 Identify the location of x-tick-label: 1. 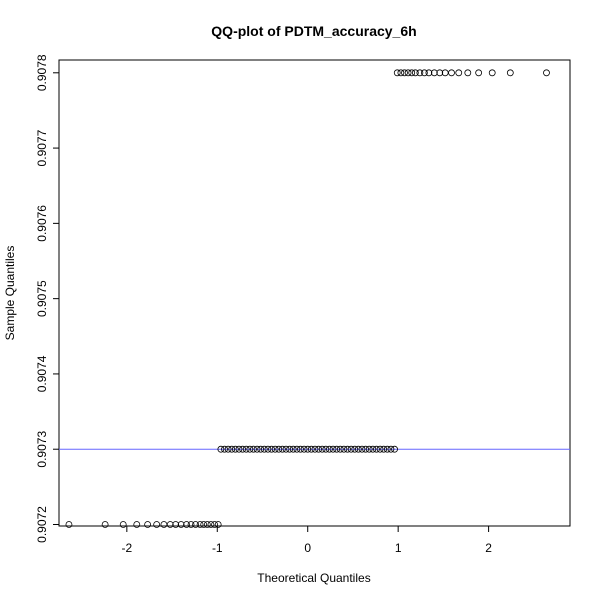
(398, 548).